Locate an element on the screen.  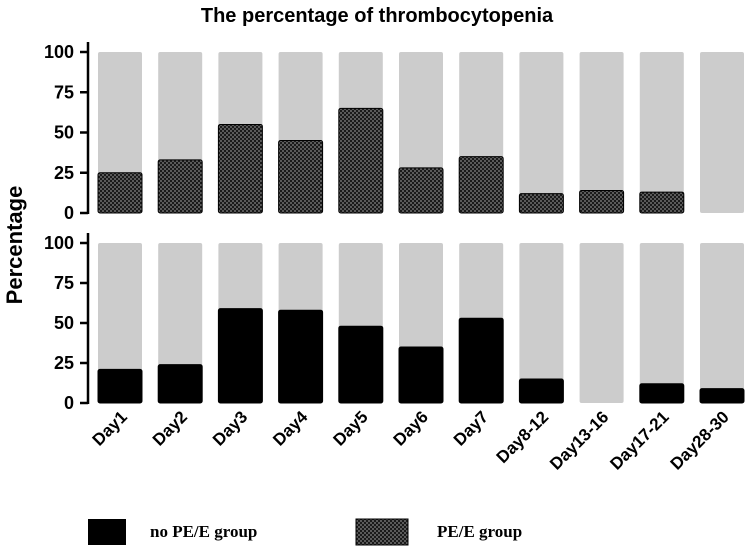
y-tick-label-bottom-100: 100 is located at coordinates (59, 243).